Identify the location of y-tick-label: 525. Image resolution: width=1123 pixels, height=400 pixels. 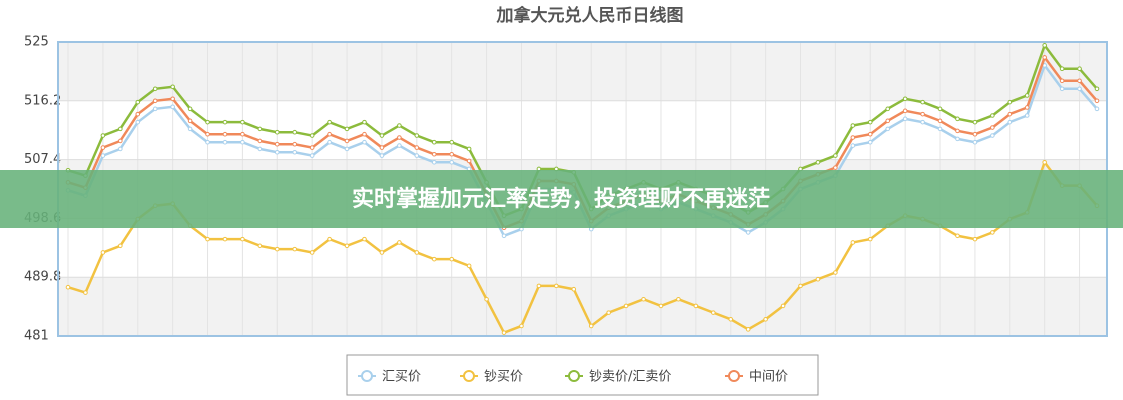
(36, 42).